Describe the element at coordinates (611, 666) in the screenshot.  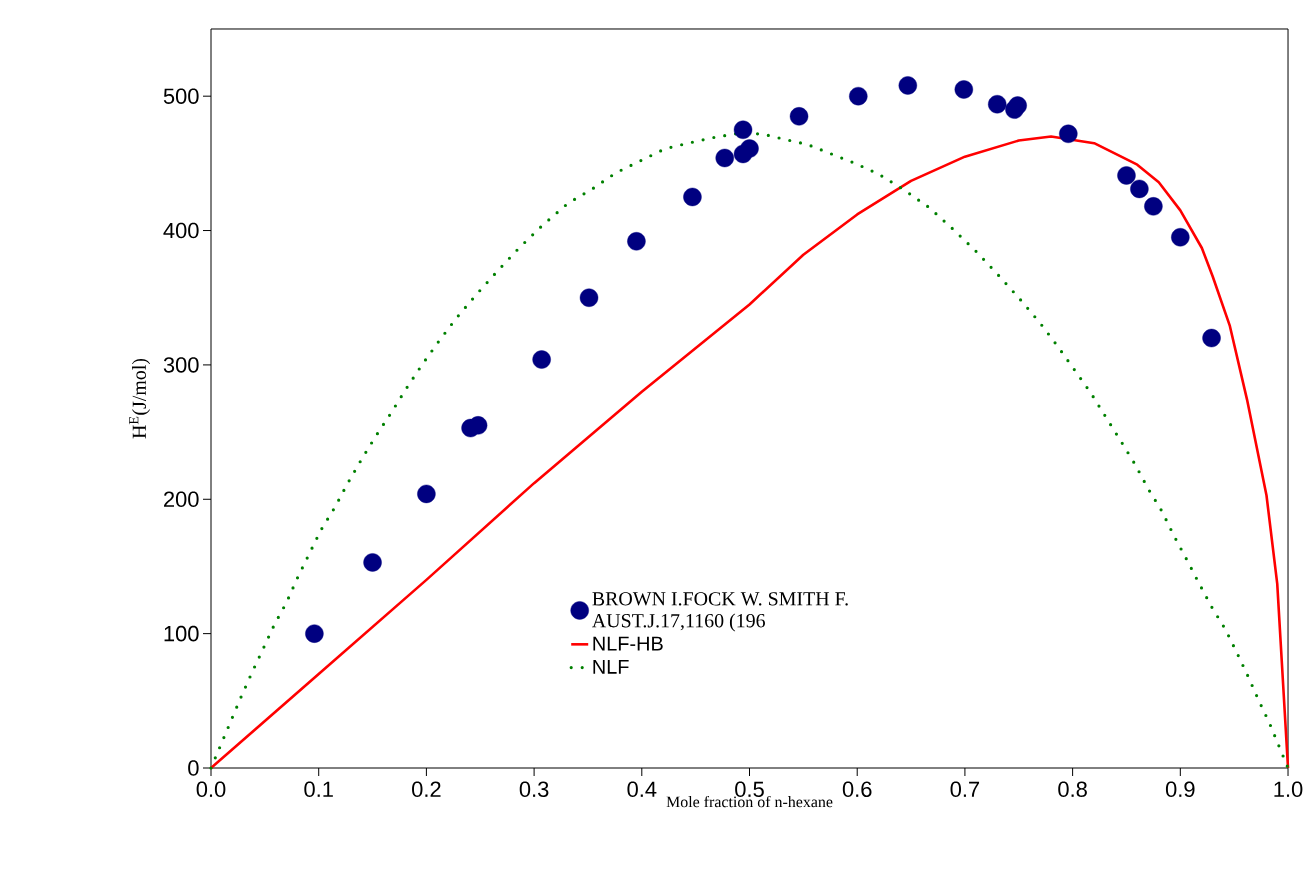
I see `legend-label: NLF` at that location.